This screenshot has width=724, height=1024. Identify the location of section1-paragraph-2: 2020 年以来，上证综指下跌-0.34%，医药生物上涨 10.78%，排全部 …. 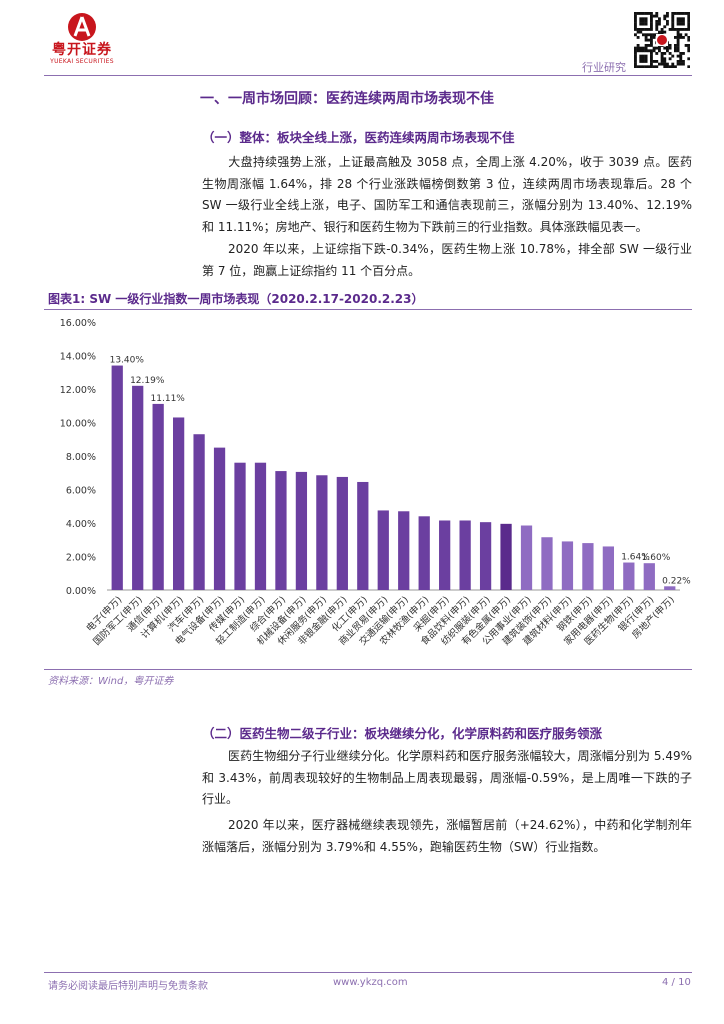
(447, 260).